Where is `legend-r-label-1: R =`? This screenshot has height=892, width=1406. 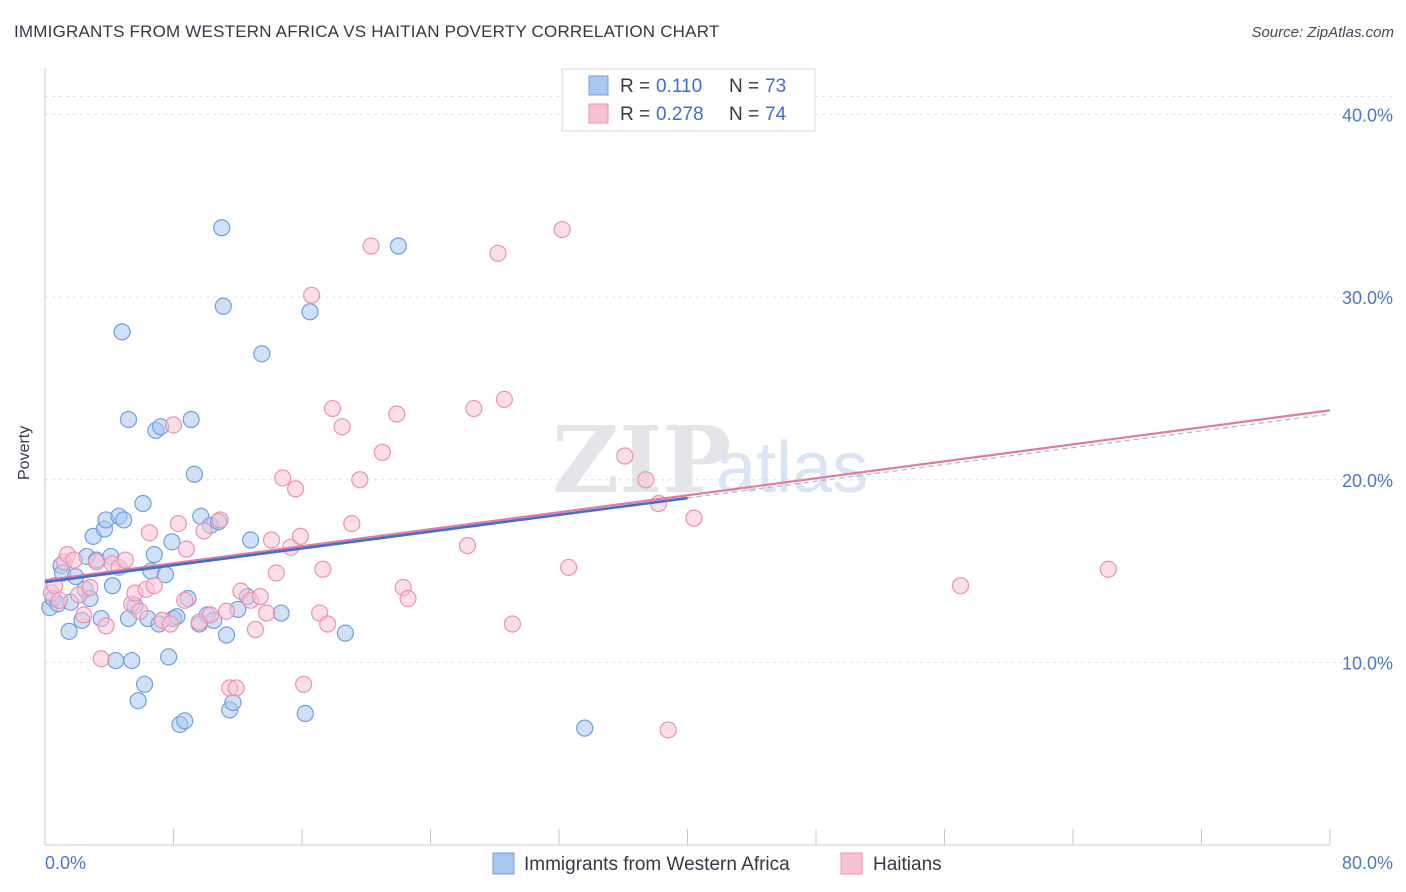
legend-r-label-1: R = is located at coordinates (635, 86).